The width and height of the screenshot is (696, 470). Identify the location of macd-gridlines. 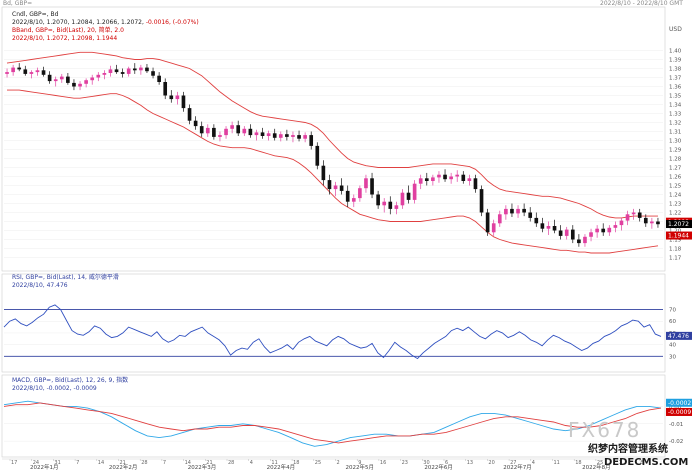
(333, 424).